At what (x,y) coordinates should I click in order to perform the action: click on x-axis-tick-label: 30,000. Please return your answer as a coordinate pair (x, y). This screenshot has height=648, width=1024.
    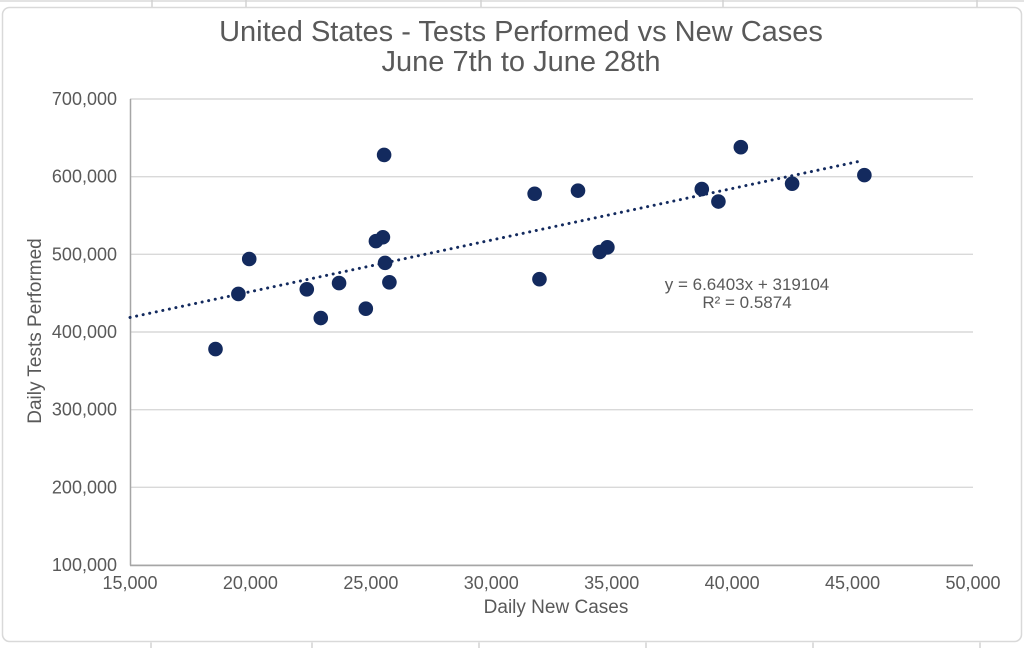
    Looking at the image, I should click on (491, 583).